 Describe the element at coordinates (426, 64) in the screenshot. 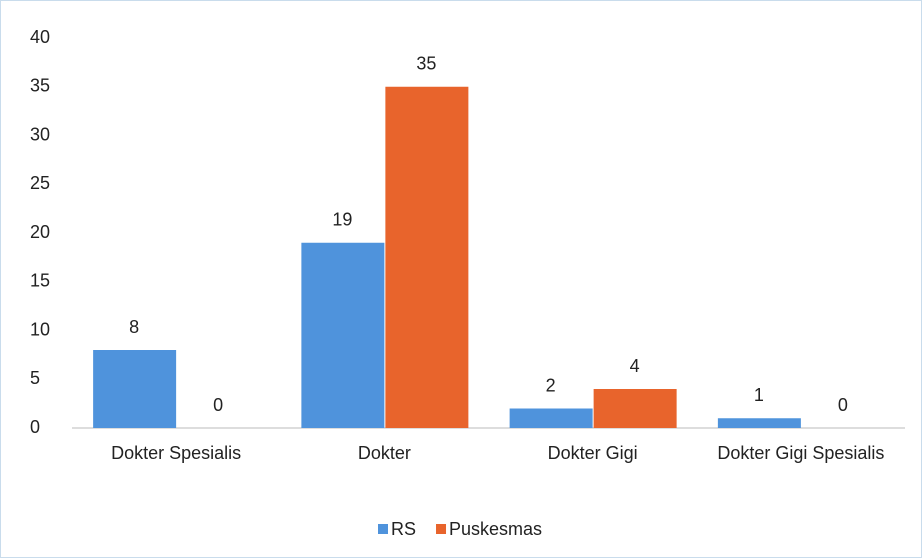

I see `value-label: 35` at that location.